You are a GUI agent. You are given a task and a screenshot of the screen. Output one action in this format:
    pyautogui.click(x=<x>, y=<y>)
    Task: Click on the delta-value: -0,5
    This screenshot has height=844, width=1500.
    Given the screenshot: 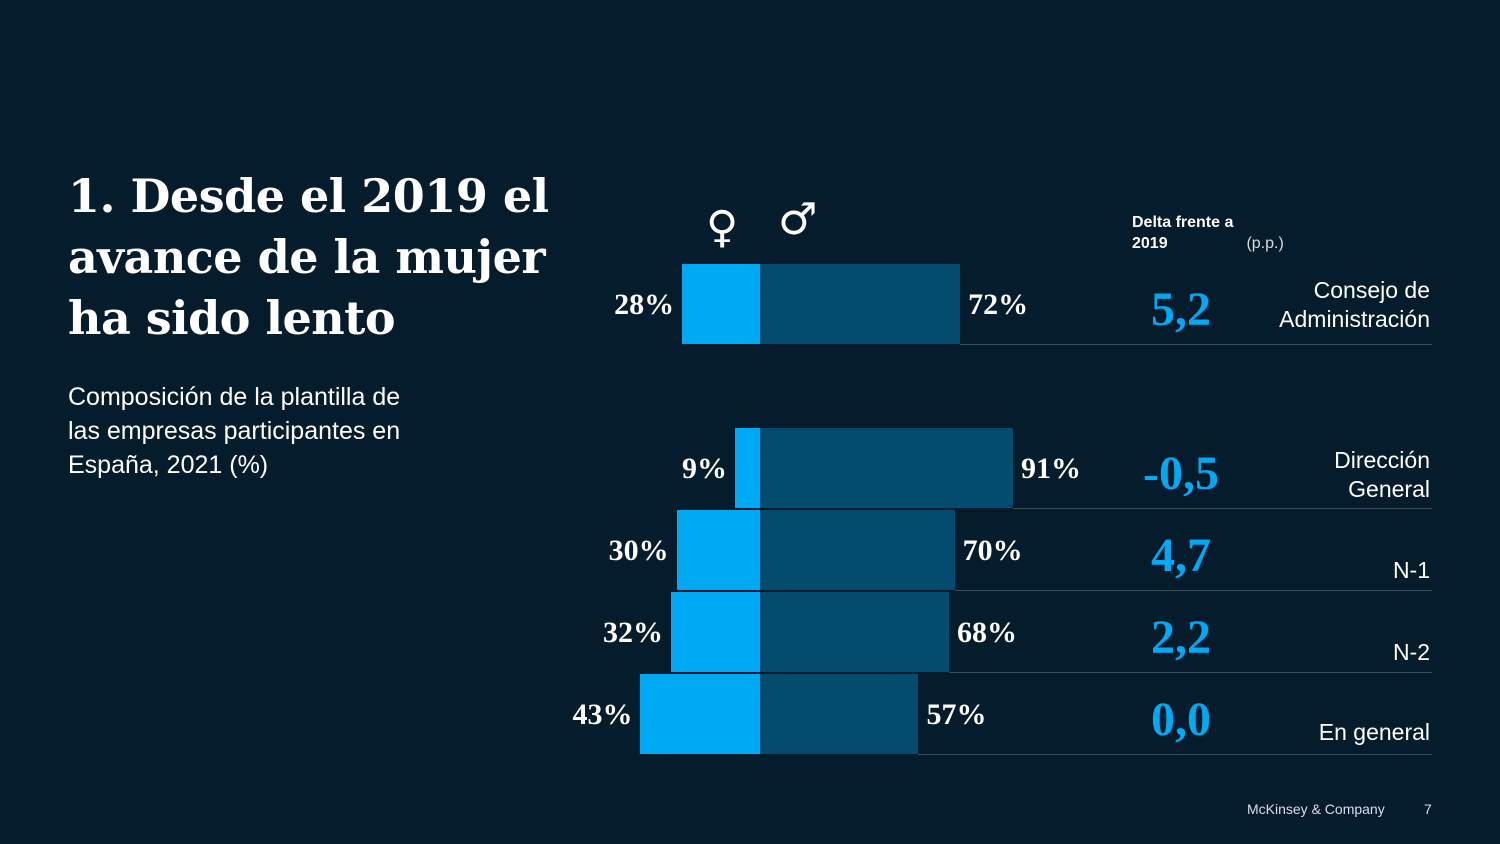 What is the action you would take?
    pyautogui.click(x=1181, y=473)
    